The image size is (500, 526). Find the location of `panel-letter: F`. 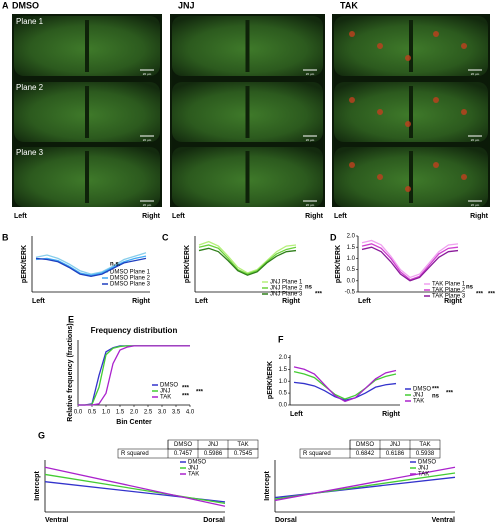

panel-letter: F is located at coordinates (281, 339).